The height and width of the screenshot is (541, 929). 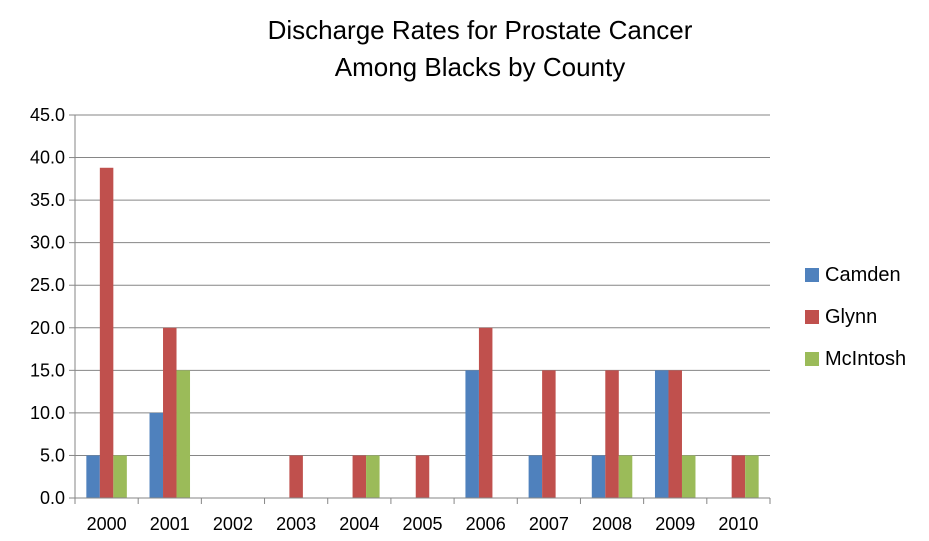 What do you see at coordinates (359, 524) in the screenshot?
I see `x-tick-label: 2004` at bounding box center [359, 524].